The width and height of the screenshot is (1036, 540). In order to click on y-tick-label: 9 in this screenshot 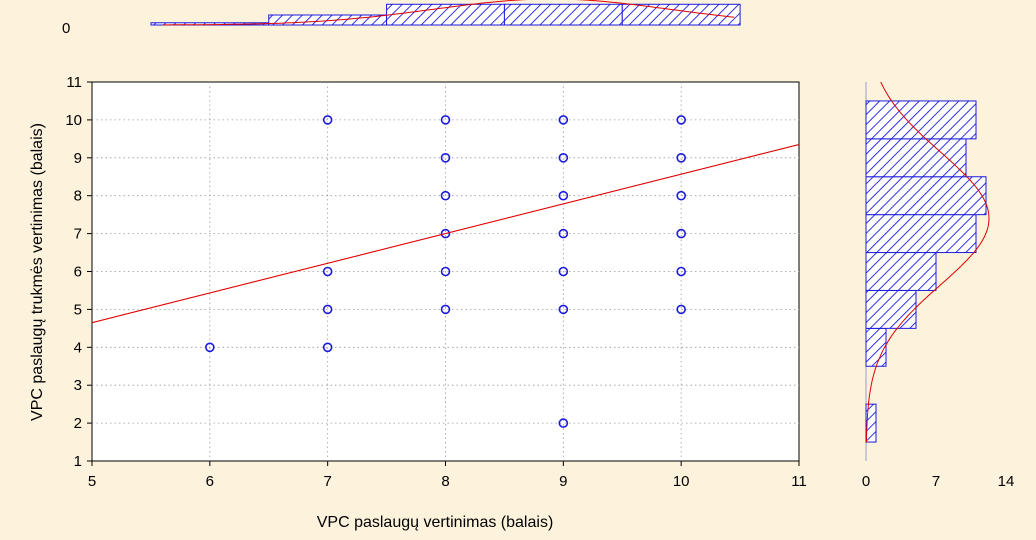, I will do `click(78, 158)`.